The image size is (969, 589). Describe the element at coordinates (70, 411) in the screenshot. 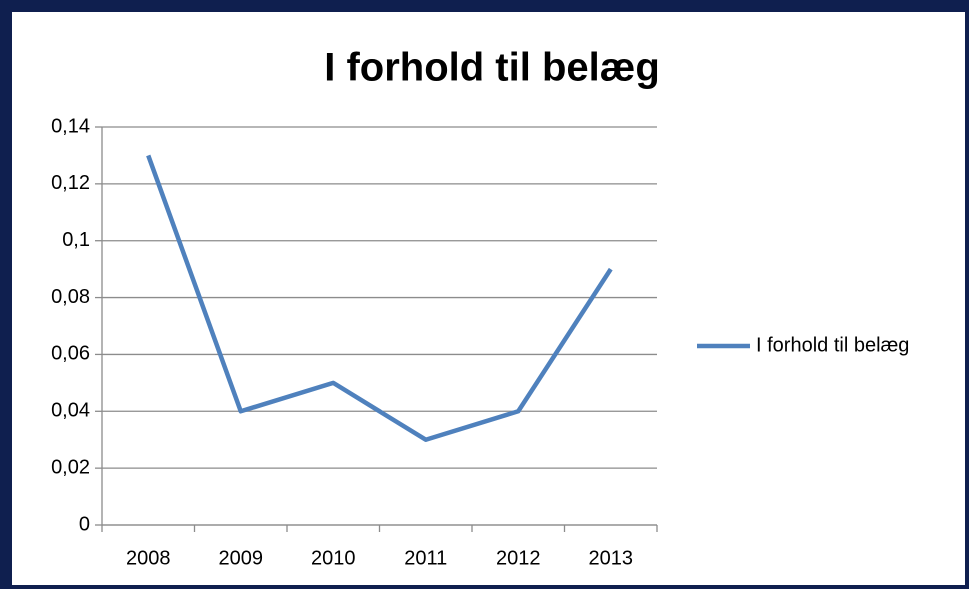

I see `y-tick-label: 0,04` at that location.